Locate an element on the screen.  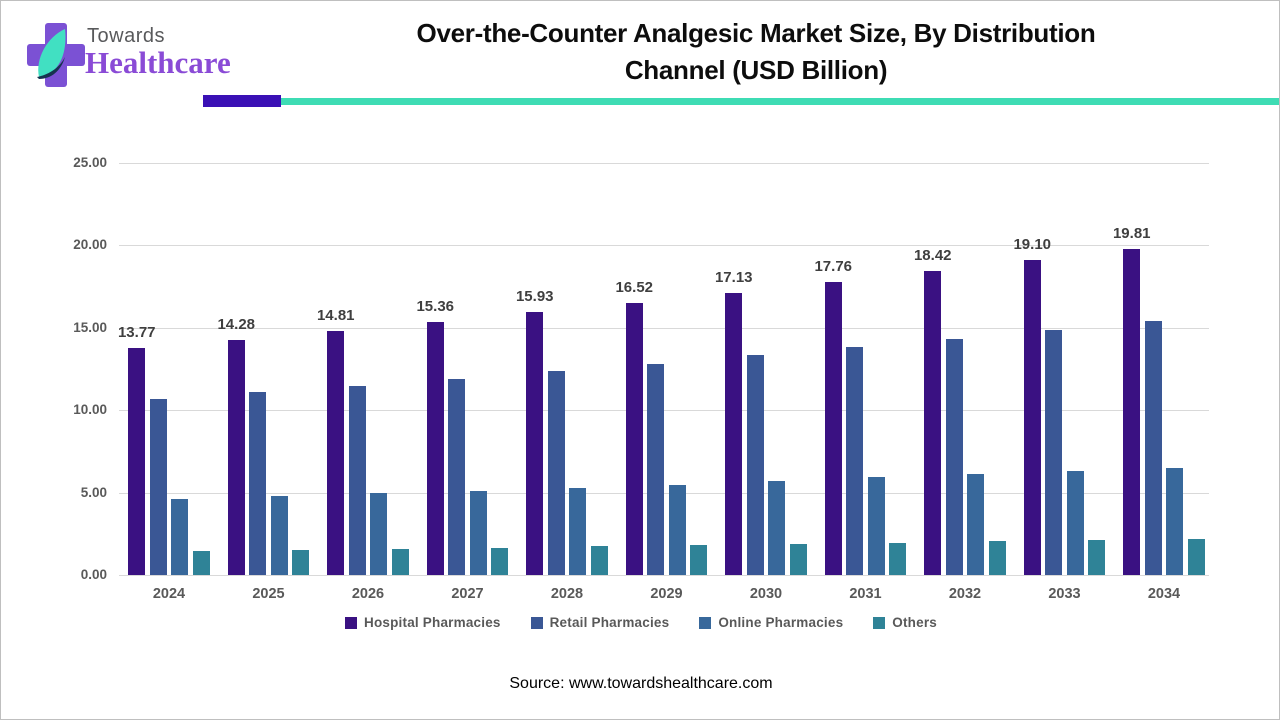
x-axis-tick-label: 2032 is located at coordinates (965, 594).